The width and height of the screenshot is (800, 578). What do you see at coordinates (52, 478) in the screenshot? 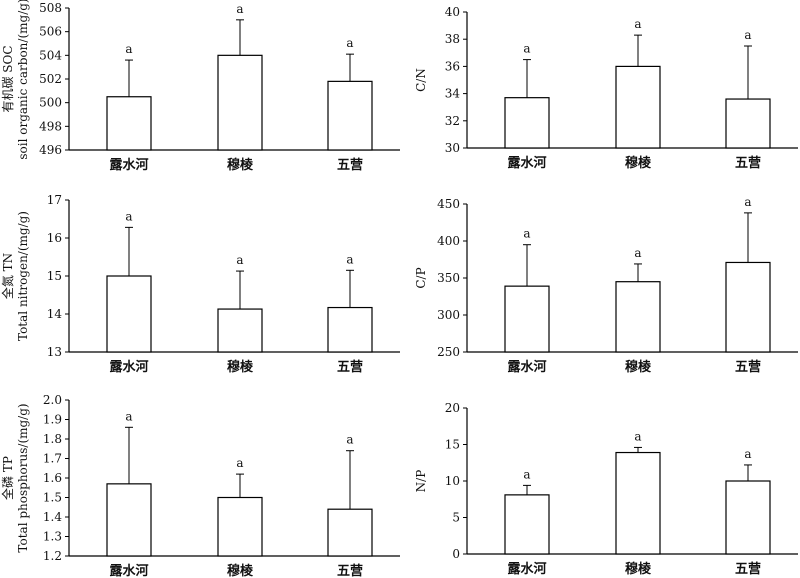
I see `y-tick-label: 1.6` at bounding box center [52, 478].